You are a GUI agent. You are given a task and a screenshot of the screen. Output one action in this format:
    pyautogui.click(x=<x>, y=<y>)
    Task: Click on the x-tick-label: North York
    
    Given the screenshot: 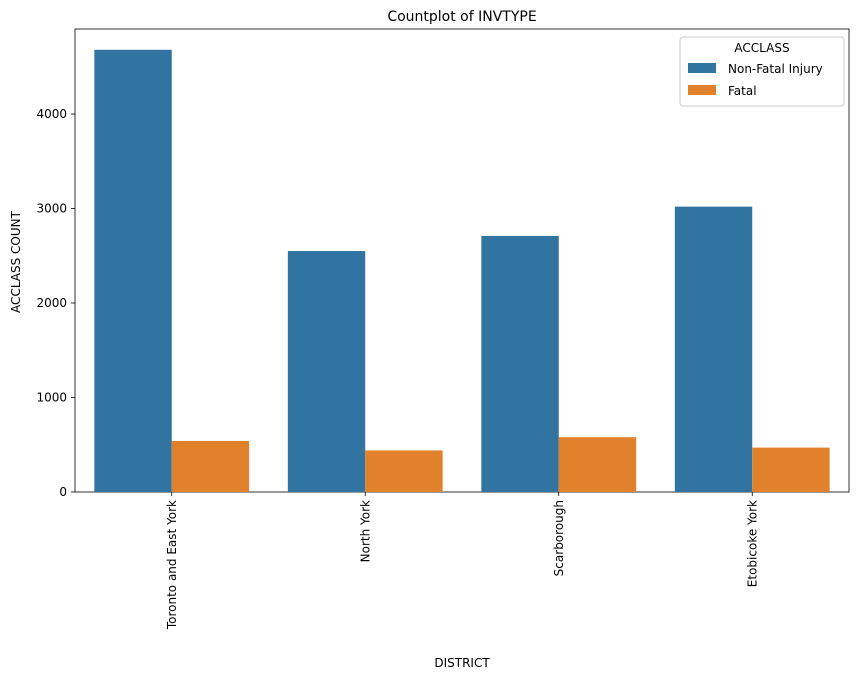 What is the action you would take?
    pyautogui.click(x=365, y=531)
    